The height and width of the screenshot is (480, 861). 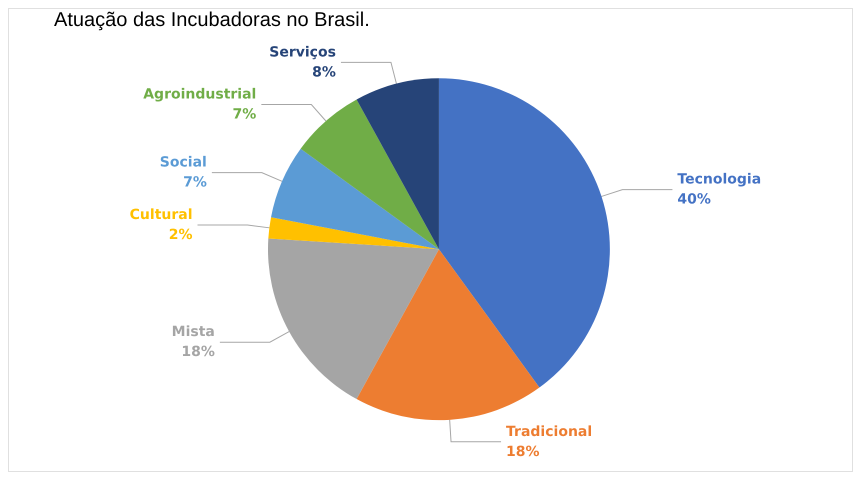 I want to click on slice-label: Social, so click(x=183, y=162).